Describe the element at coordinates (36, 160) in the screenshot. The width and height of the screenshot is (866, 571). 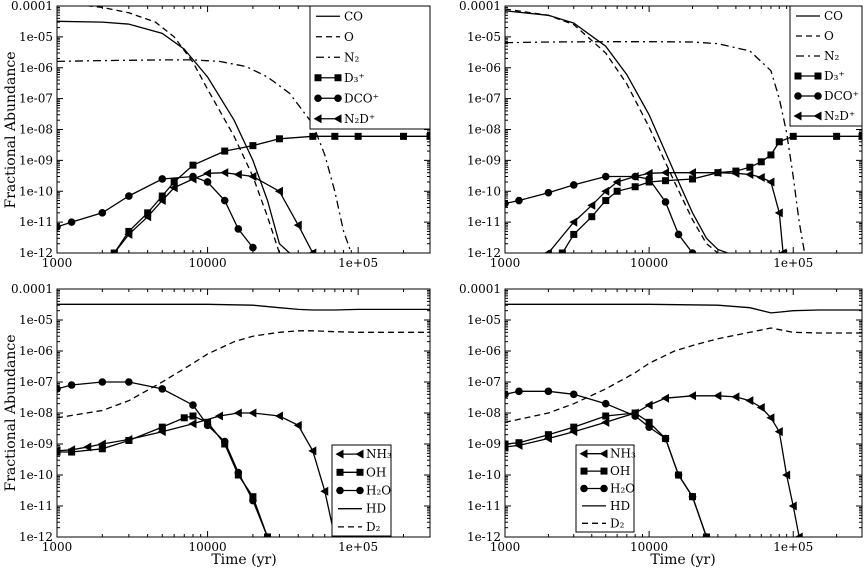
I see `y-tick-label: 1e-09` at that location.